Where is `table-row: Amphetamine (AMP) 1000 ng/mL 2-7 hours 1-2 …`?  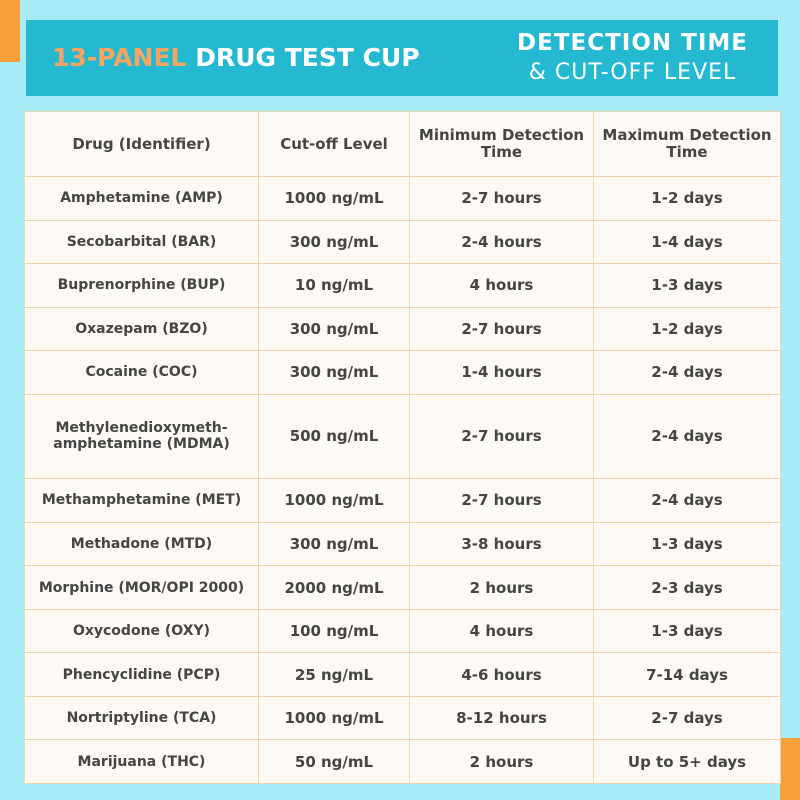
table-row: Amphetamine (AMP) 1000 ng/mL 2-7 hours 1-2 … is located at coordinates (402, 198).